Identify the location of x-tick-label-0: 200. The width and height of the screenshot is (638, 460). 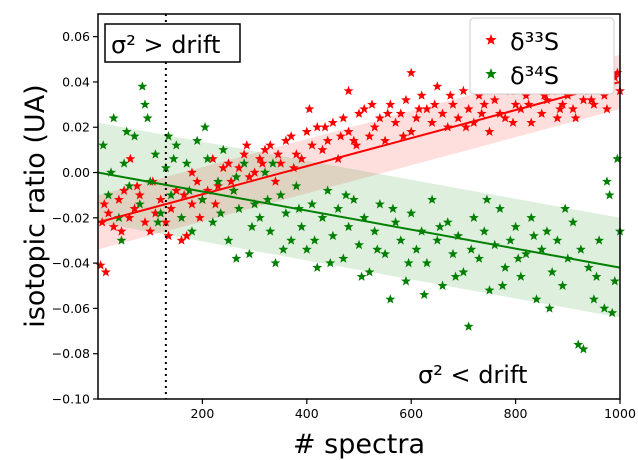
(202, 413).